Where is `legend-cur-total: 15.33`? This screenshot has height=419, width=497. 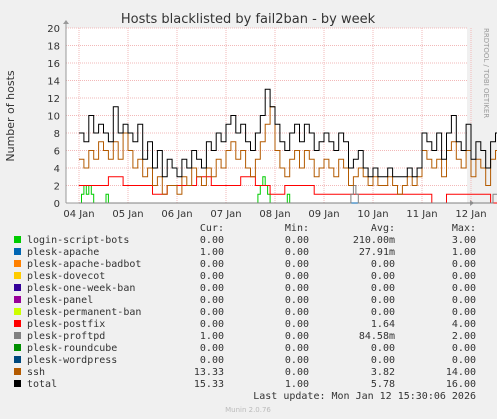
legend-cur-total: 15.33 is located at coordinates (209, 384).